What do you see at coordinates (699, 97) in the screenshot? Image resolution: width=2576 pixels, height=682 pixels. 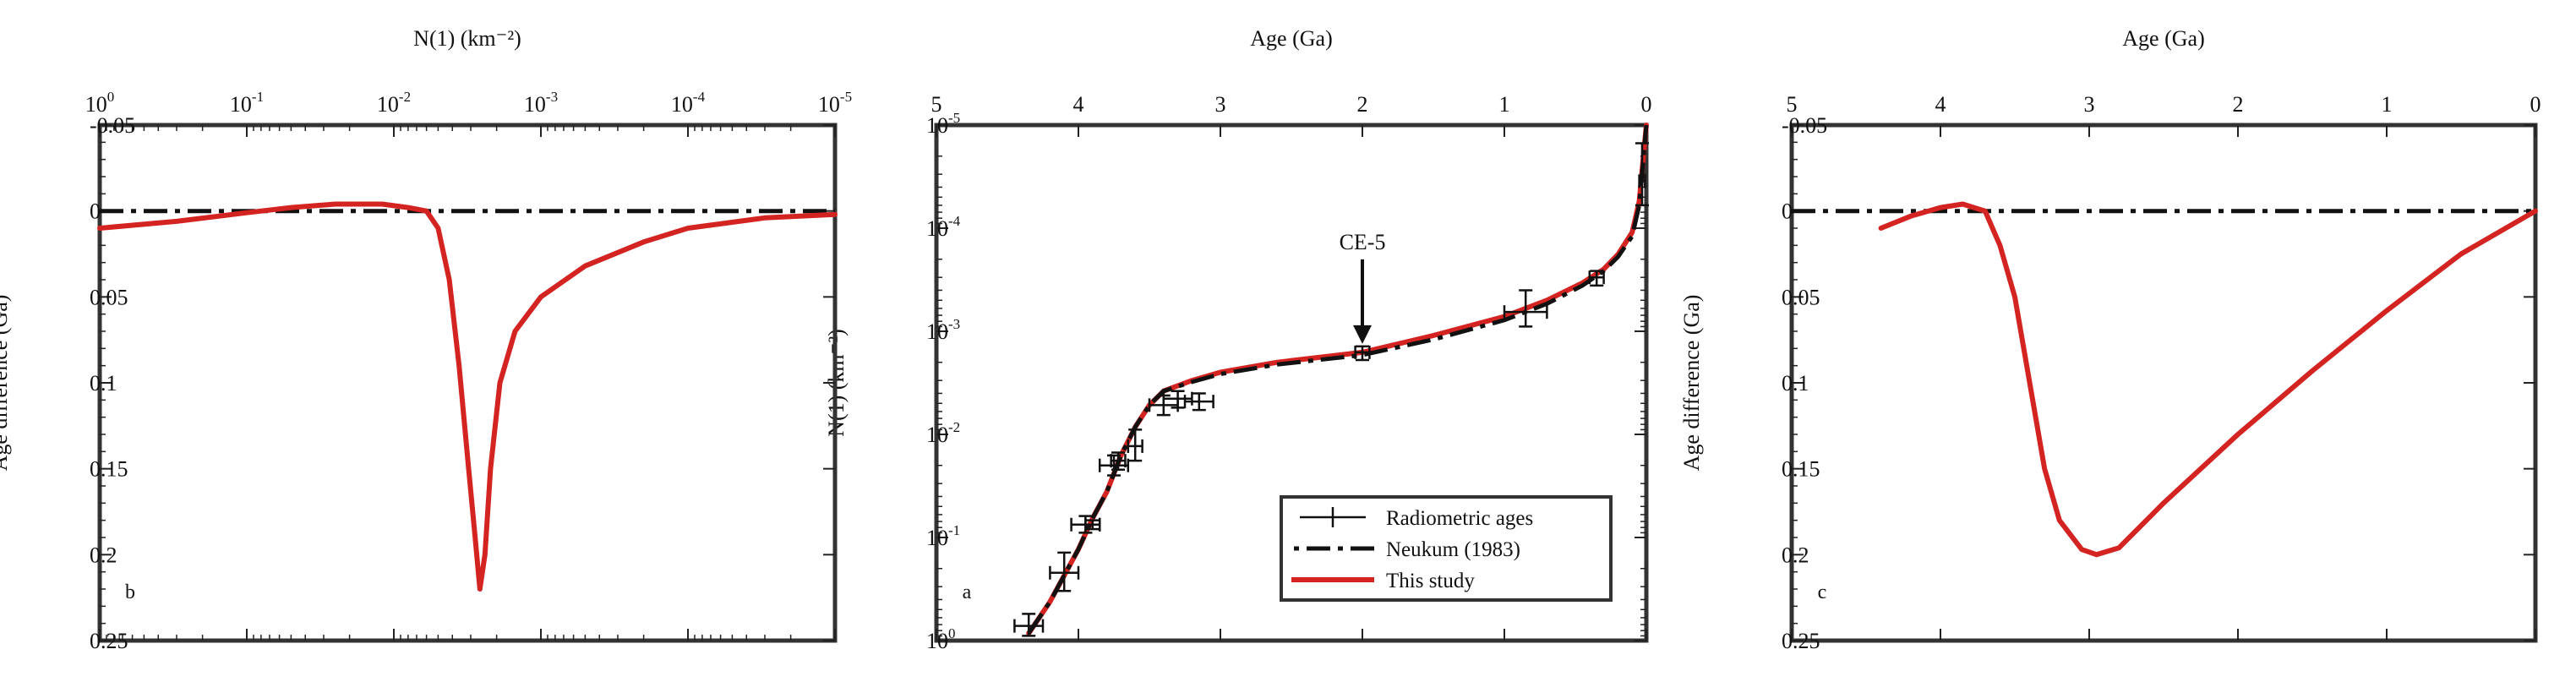 I see `x-tick-label-exp: -4` at bounding box center [699, 97].